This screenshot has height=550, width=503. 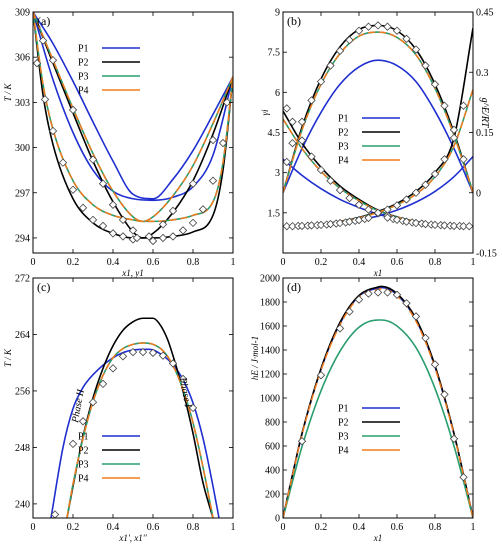 What do you see at coordinates (22, 193) in the screenshot?
I see `y-tick-label: 297` at bounding box center [22, 193].